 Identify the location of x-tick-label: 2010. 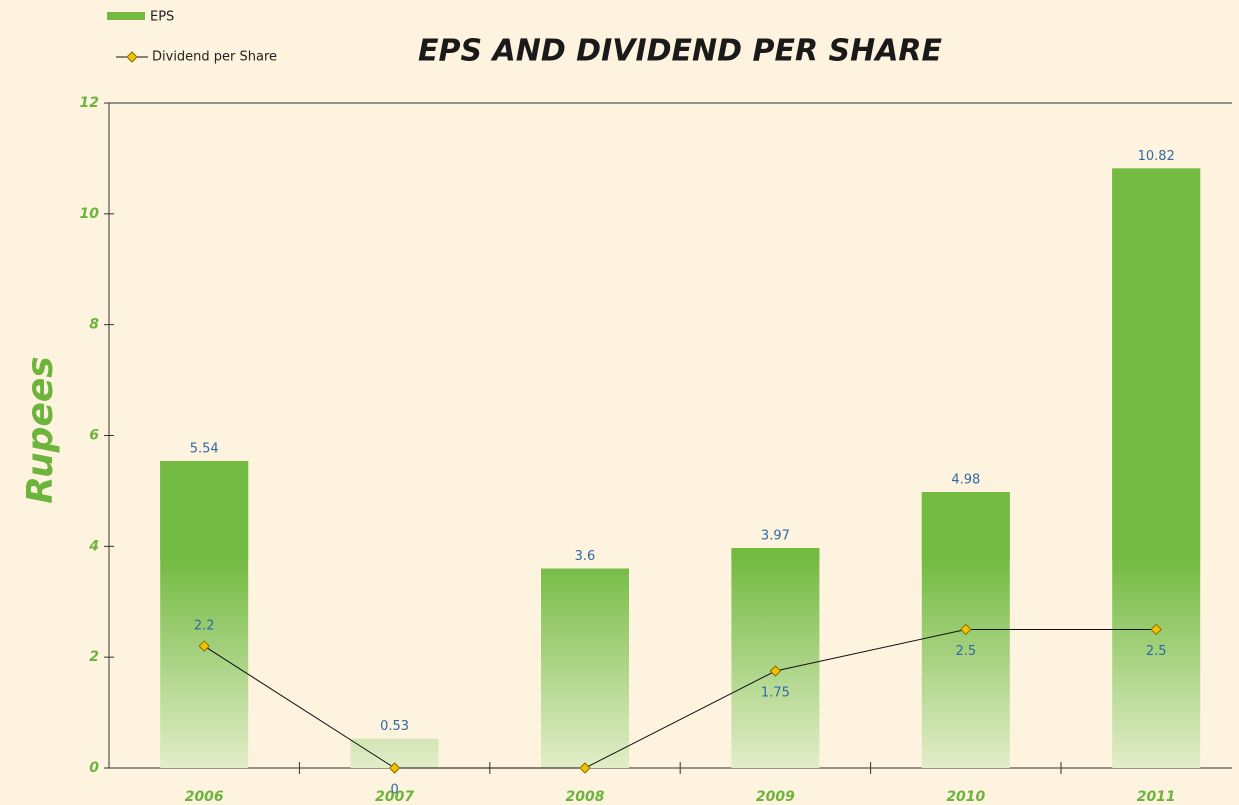
(965, 797).